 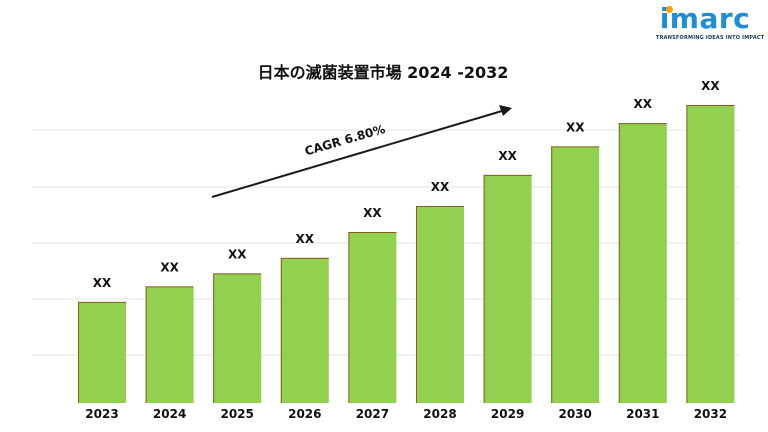 I want to click on x-tick-label: 2030, so click(x=574, y=414).